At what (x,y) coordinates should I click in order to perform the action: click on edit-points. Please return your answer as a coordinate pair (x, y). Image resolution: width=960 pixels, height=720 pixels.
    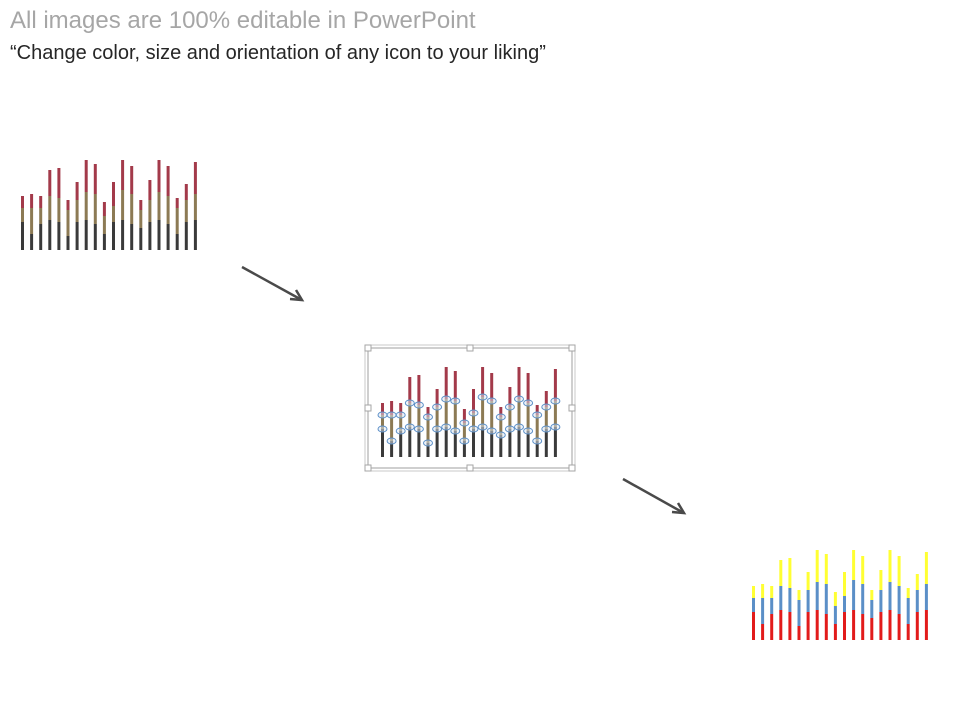
    Looking at the image, I should click on (469, 420).